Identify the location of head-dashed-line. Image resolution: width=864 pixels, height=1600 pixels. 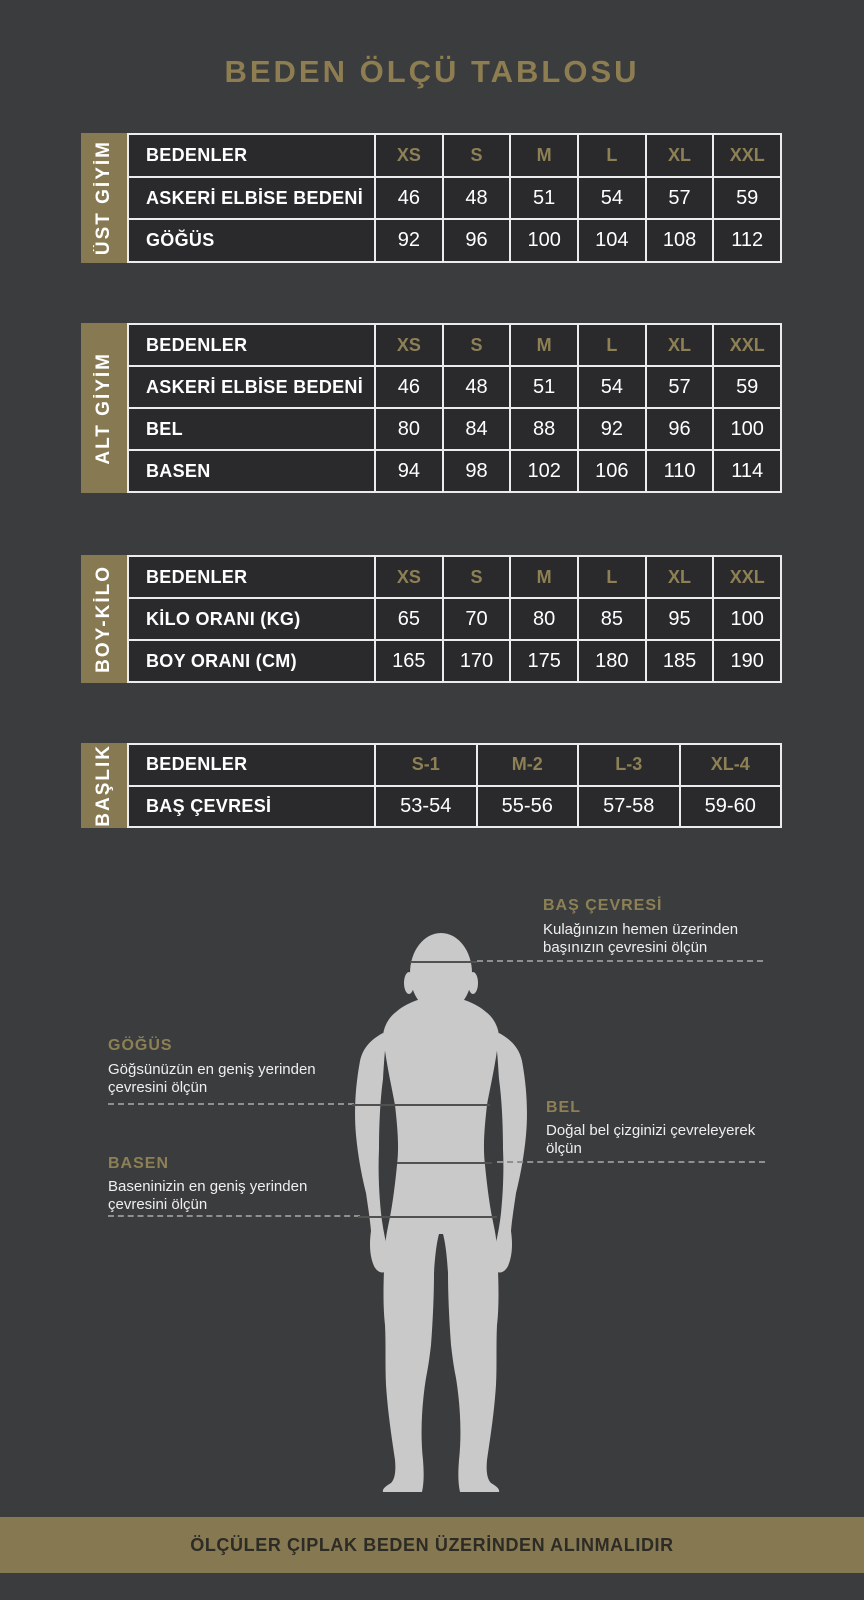
(620, 961).